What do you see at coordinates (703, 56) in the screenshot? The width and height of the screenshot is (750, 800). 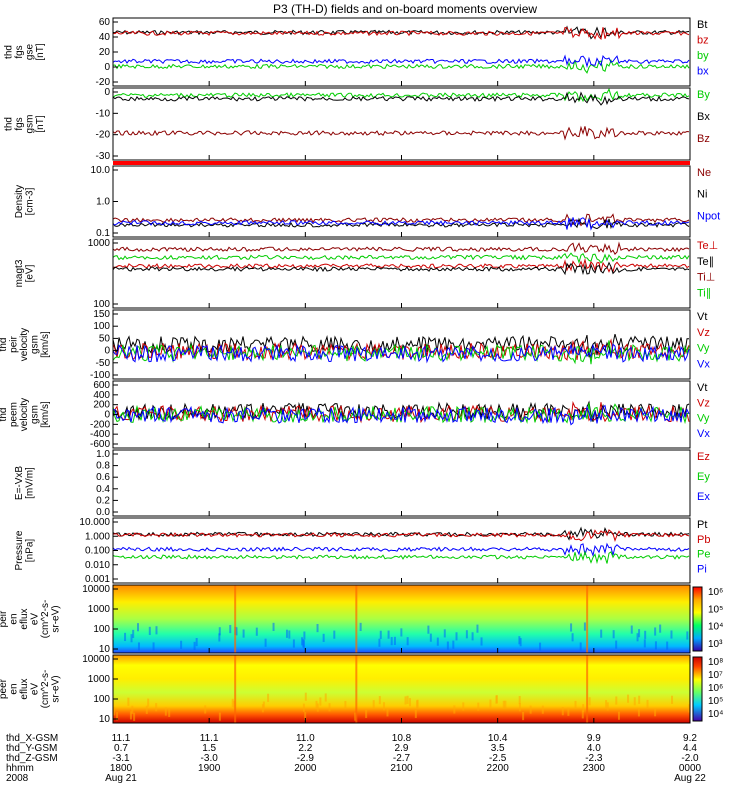 I see `legend-by: by` at bounding box center [703, 56].